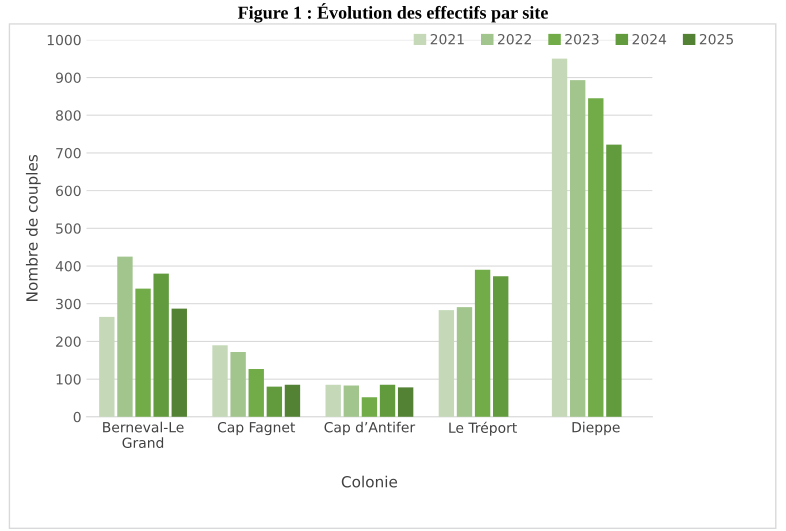  I want to click on y-tick-label: 800, so click(68, 115).